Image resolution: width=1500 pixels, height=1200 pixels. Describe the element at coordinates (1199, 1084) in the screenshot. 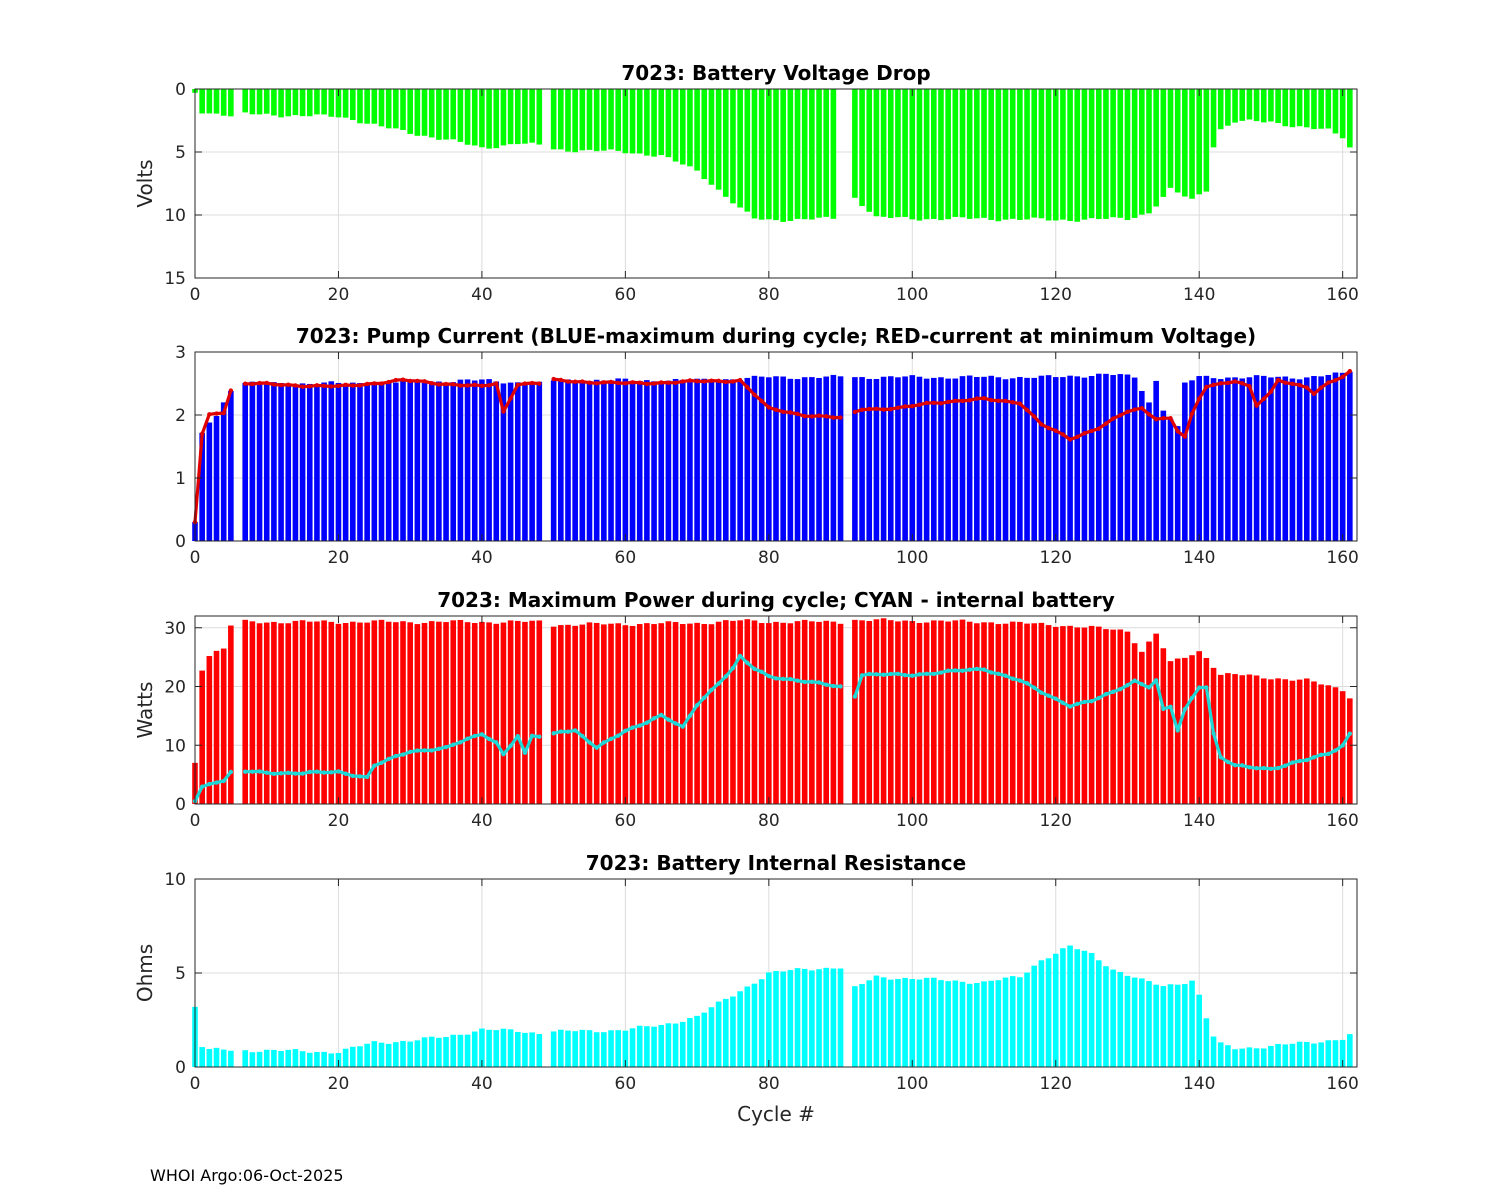

I see `internal-resistance-xtick-label: 140` at that location.